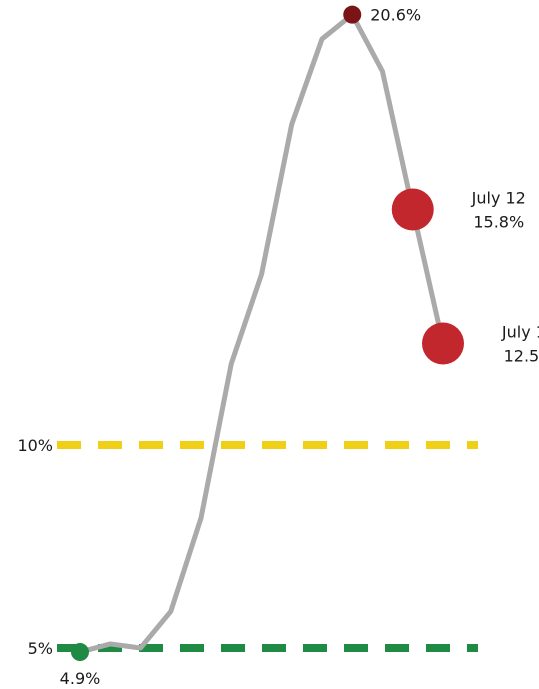 The height and width of the screenshot is (689, 539). What do you see at coordinates (498, 198) in the screenshot?
I see `data-label-11-0: July 12` at bounding box center [498, 198].